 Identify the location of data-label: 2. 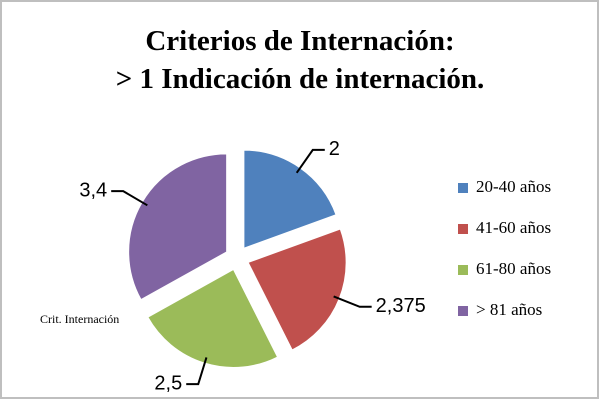
(334, 149).